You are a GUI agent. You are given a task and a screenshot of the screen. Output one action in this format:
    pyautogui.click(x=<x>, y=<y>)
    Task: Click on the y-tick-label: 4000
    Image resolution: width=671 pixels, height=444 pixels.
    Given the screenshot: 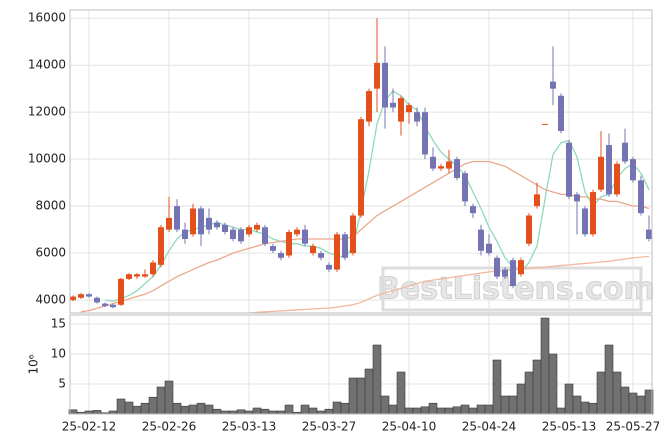 What is the action you would take?
    pyautogui.click(x=50, y=300)
    